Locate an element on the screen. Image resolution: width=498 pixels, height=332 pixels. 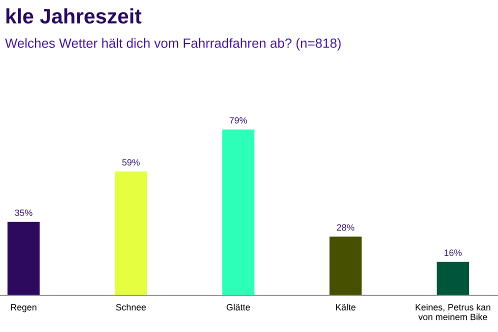
chart-title: kle Jahreszeit is located at coordinates (74, 16).